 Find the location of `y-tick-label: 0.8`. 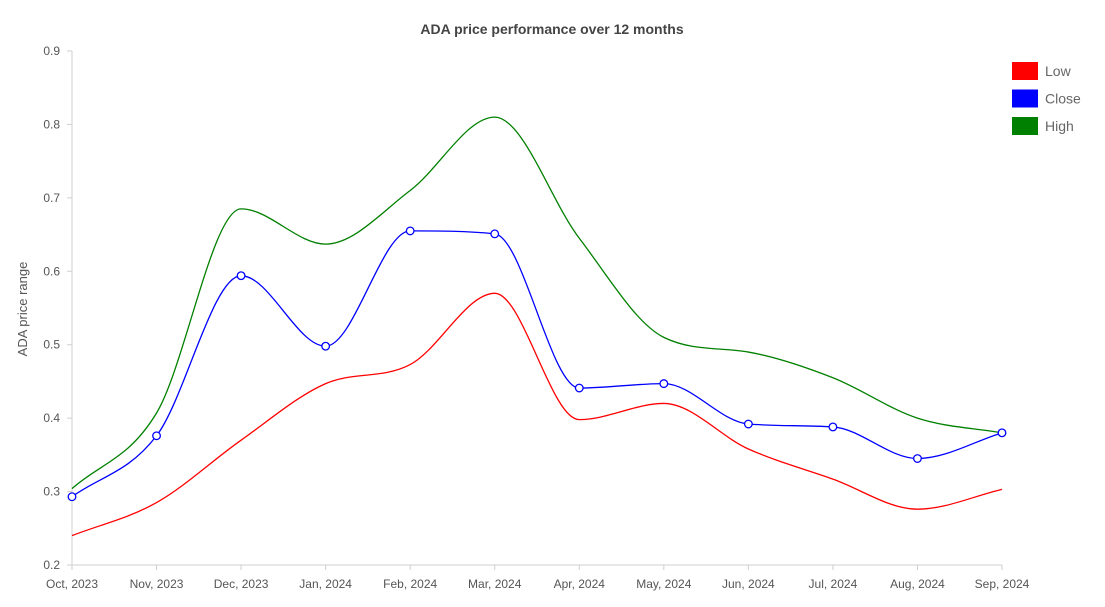

y-tick-label: 0.8 is located at coordinates (51, 124).